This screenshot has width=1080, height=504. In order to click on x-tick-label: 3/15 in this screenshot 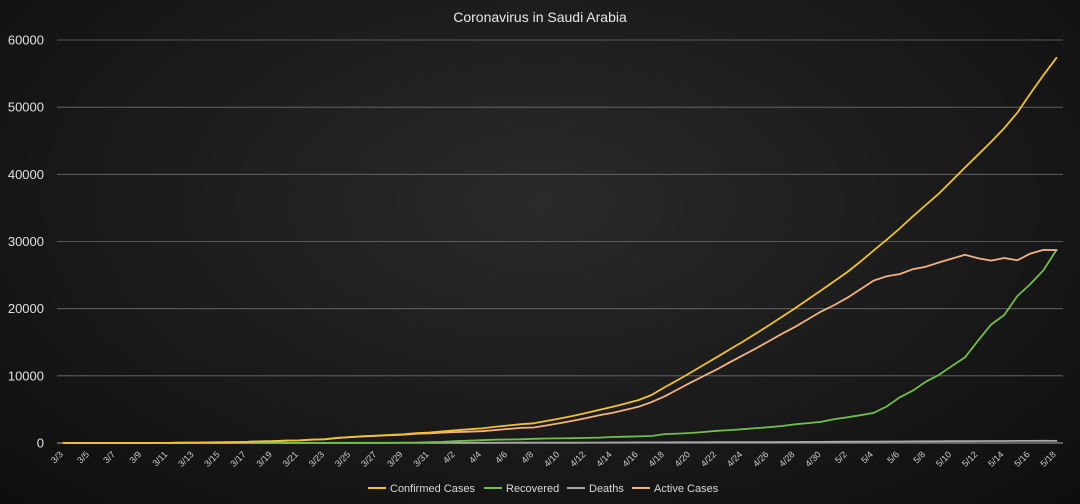, I will do `click(211, 458)`.